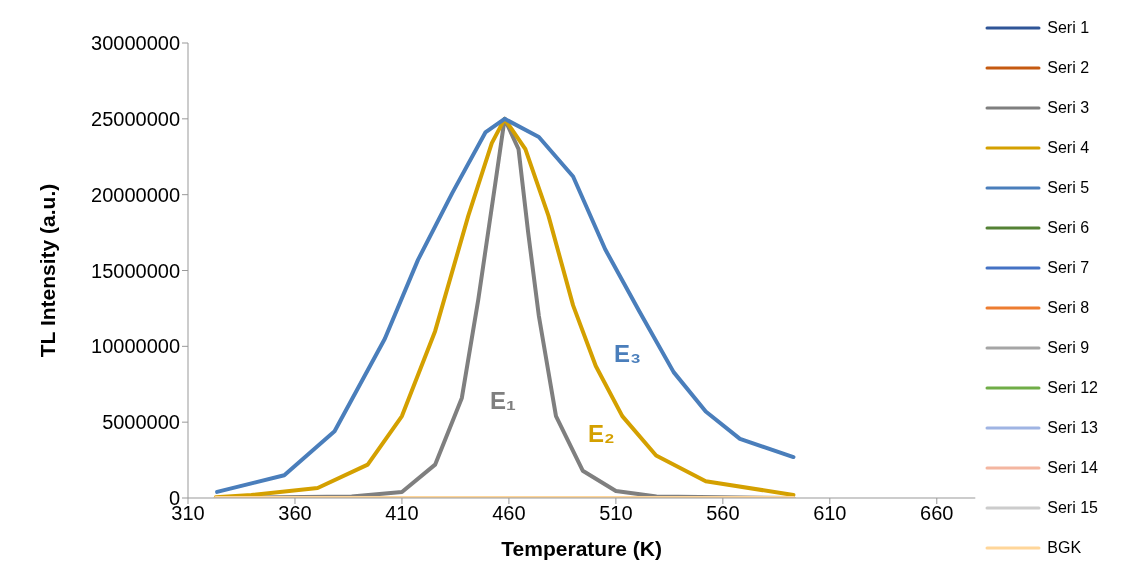  What do you see at coordinates (402, 513) in the screenshot?
I see `x-tick-label: 410` at bounding box center [402, 513].